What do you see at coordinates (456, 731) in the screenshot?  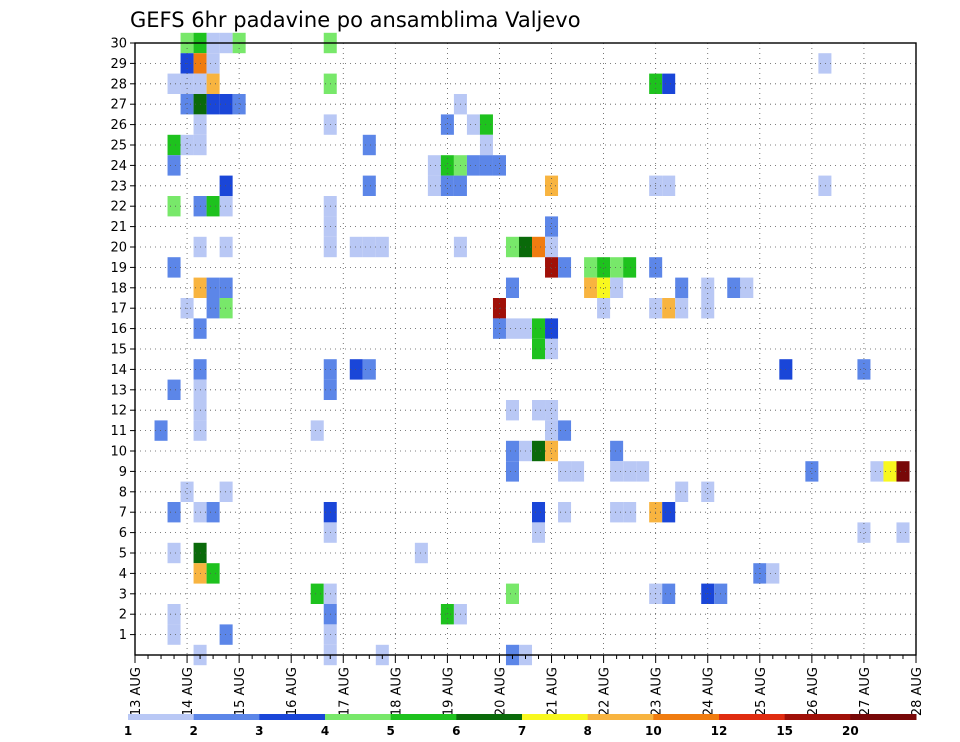 I see `colorbar-label: 6` at bounding box center [456, 731].